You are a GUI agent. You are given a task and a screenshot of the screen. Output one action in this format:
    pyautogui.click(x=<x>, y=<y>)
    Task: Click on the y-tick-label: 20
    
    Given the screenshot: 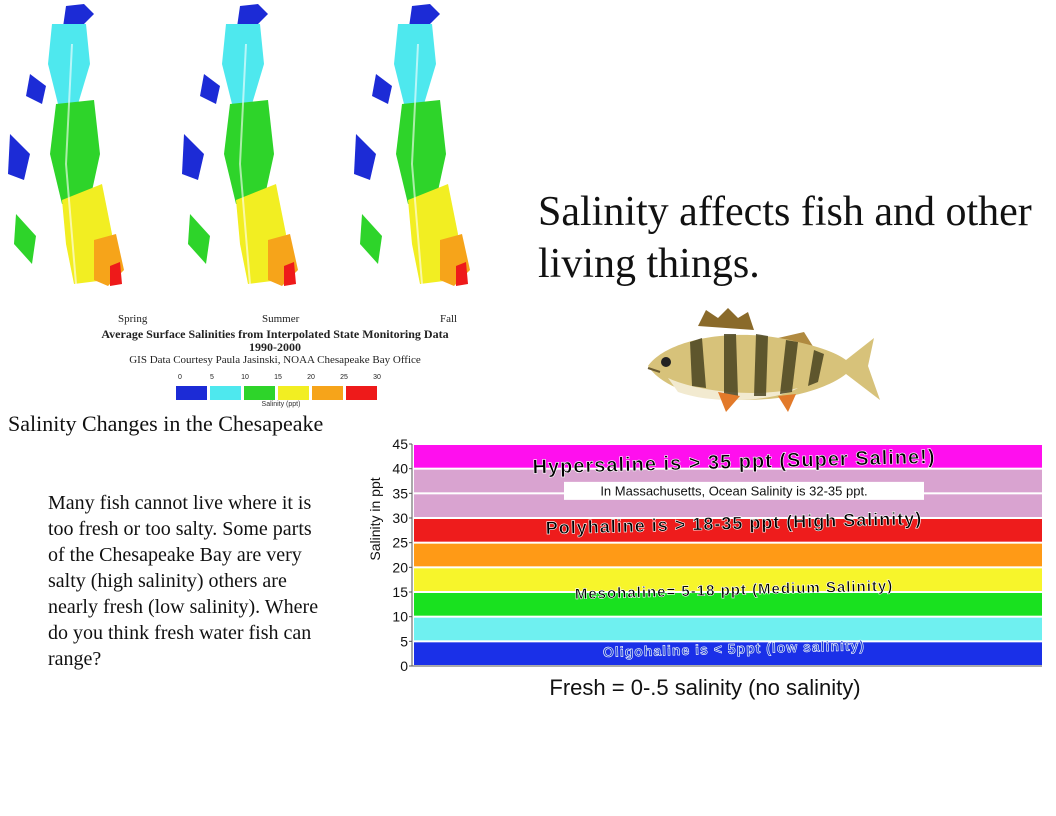 What is the action you would take?
    pyautogui.click(x=400, y=567)
    